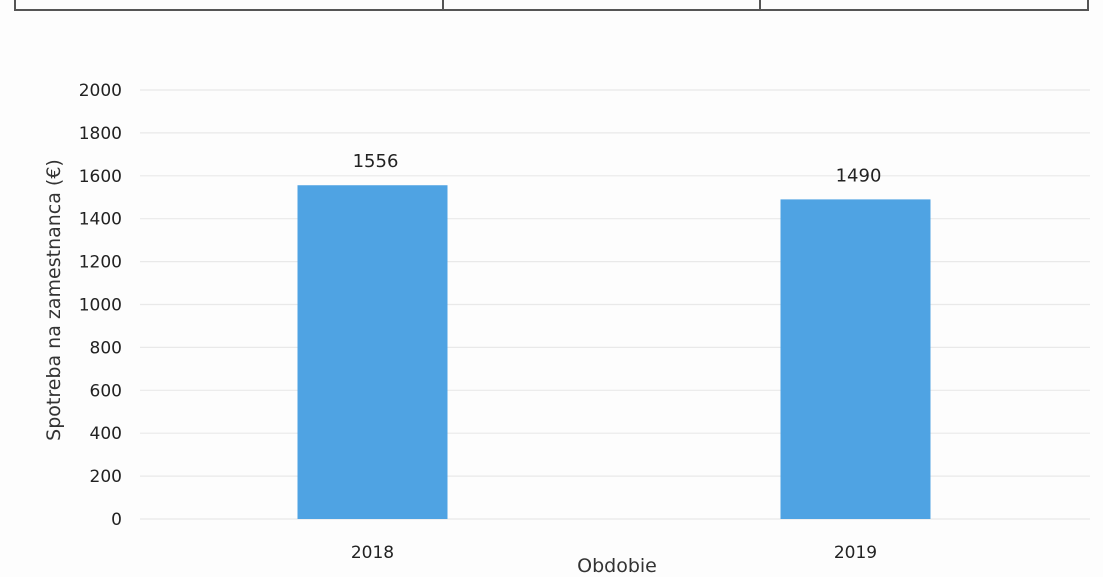  What do you see at coordinates (372, 553) in the screenshot?
I see `x-tick-label-2018: 2018` at bounding box center [372, 553].